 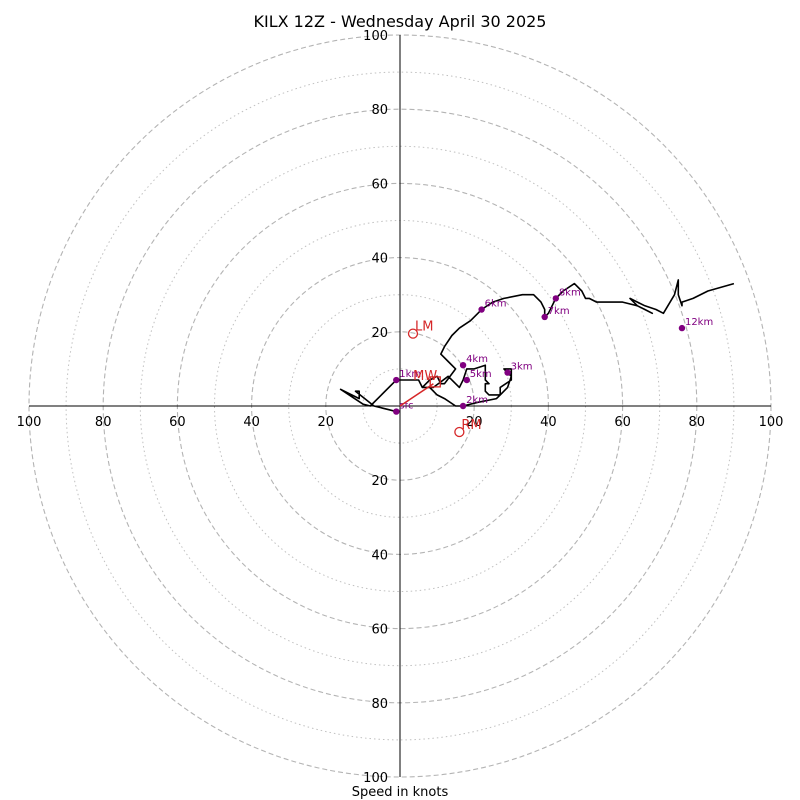 I want to click on height-marker-label: 5km, so click(x=481, y=374).